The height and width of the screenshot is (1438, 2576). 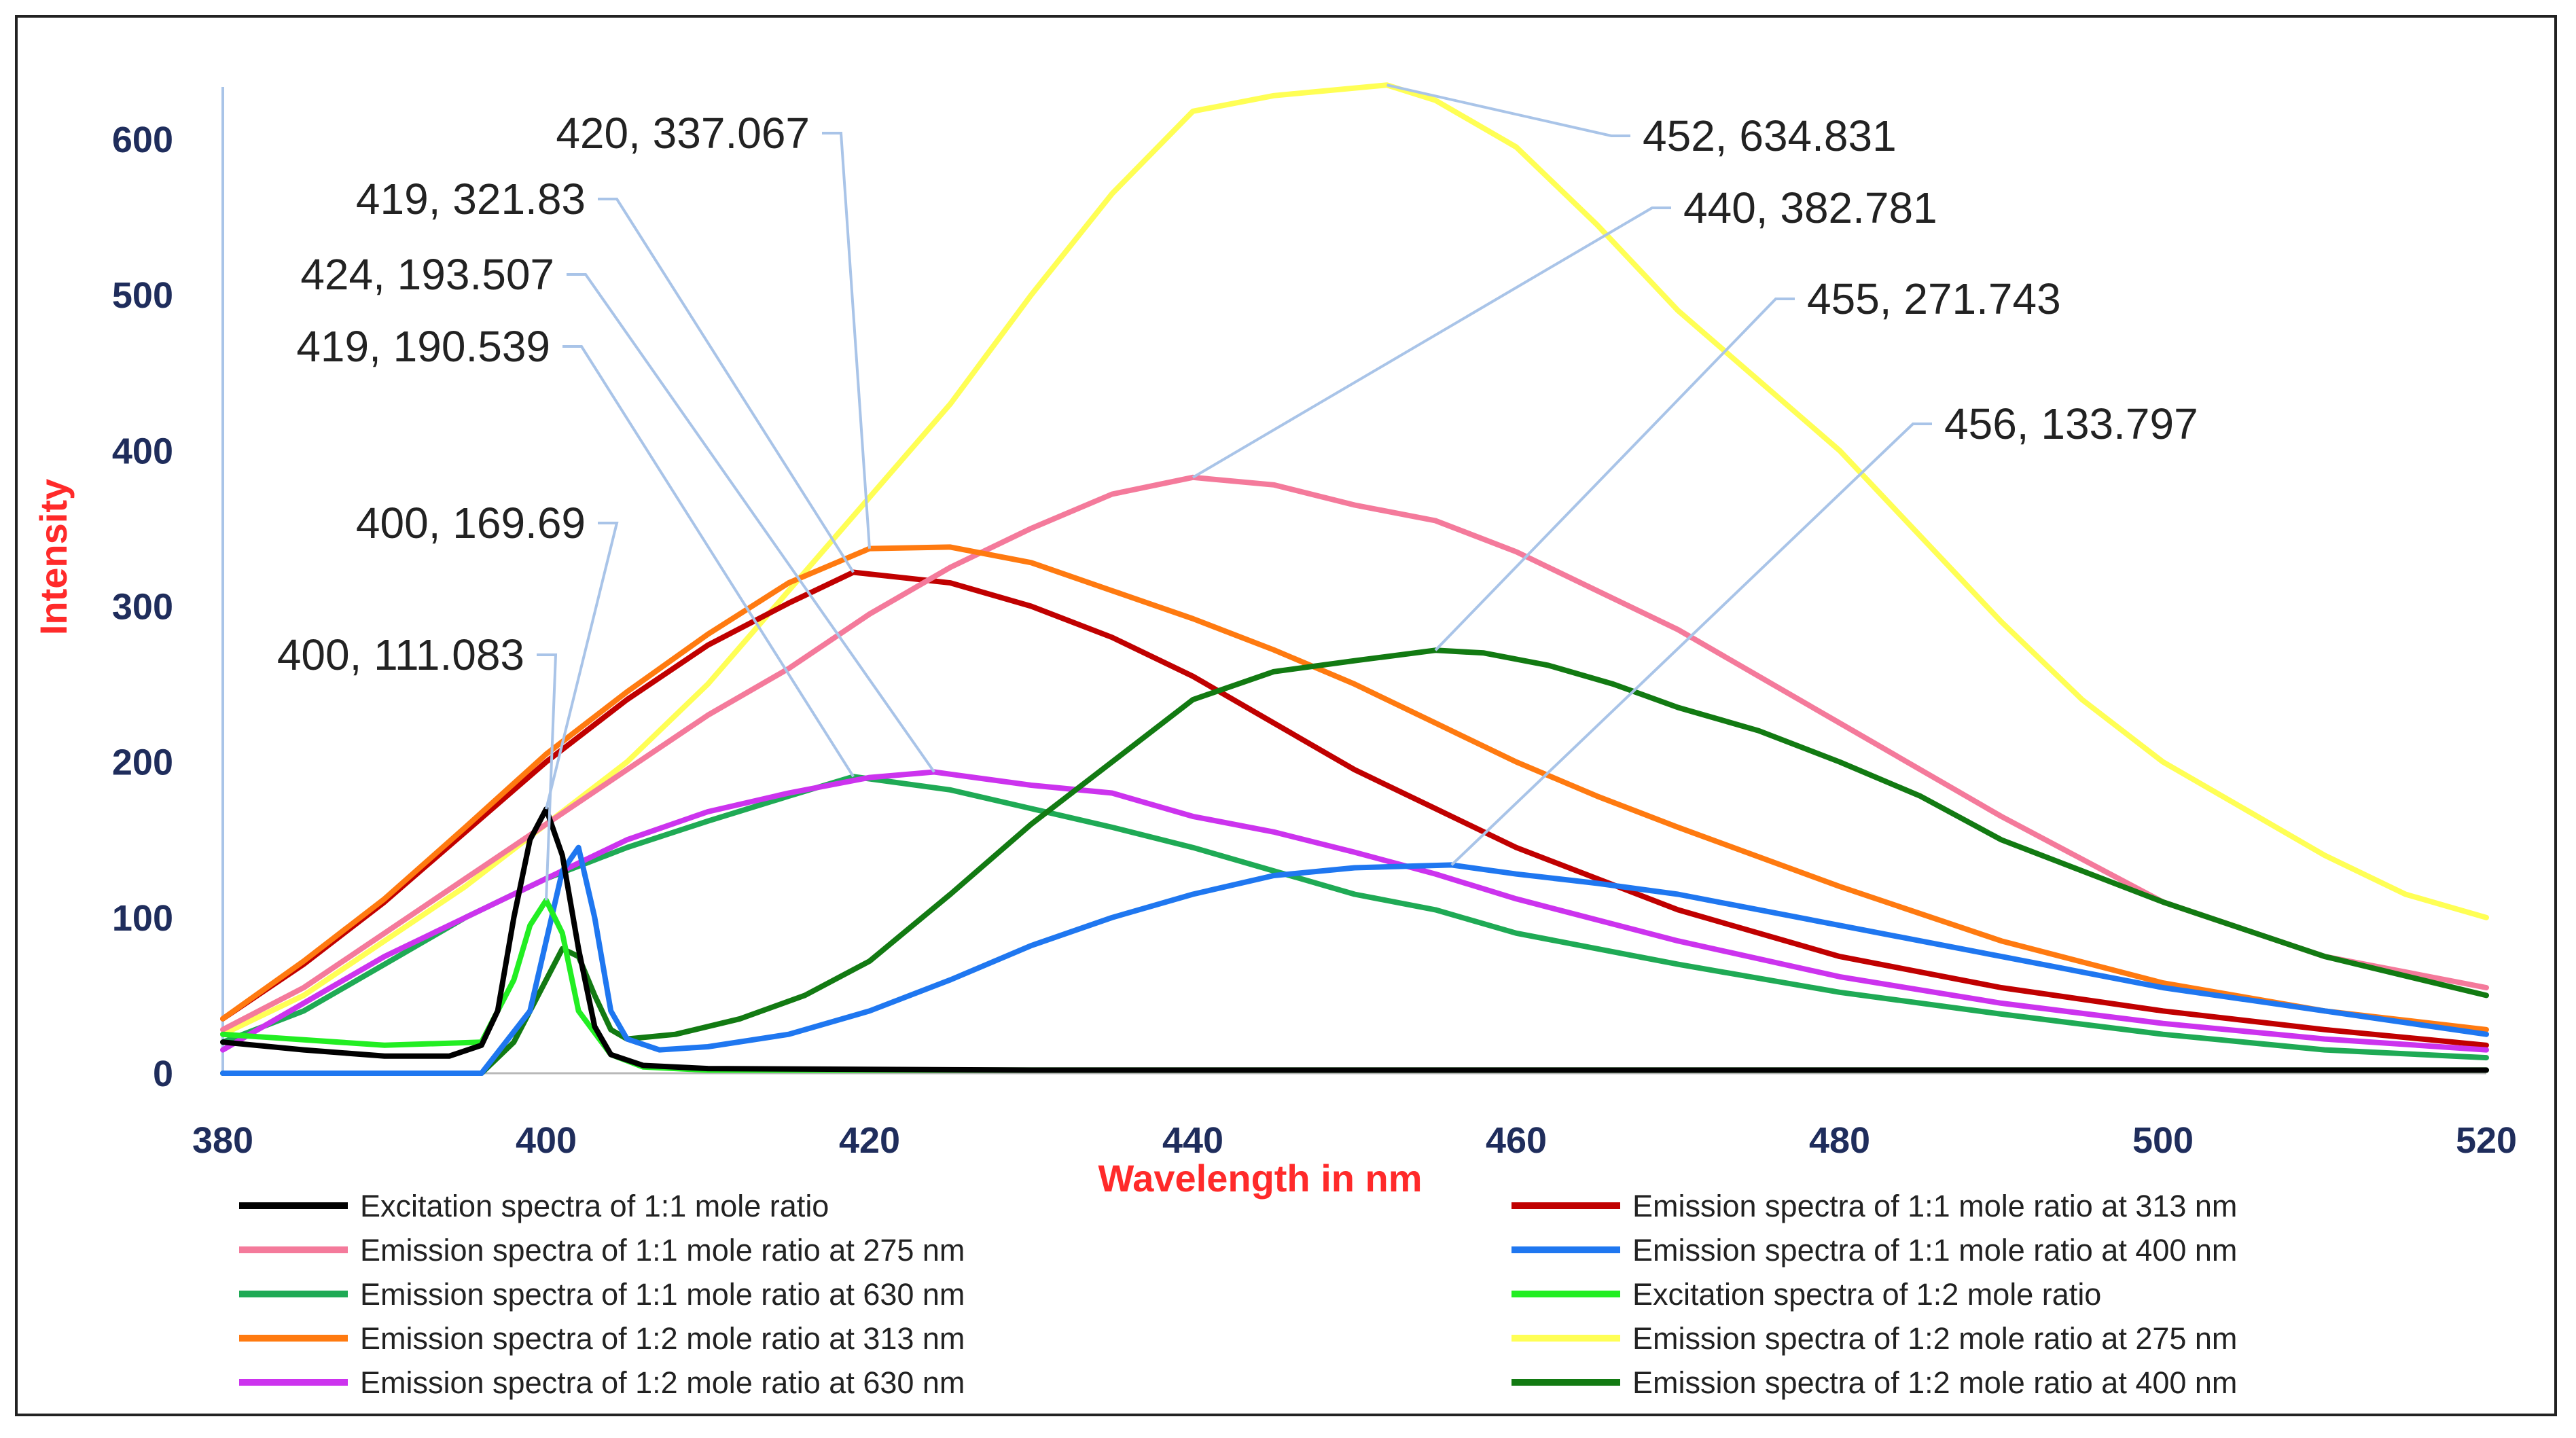 I want to click on legend-item: Excitation spectra of 1:1 mole ratio, so click(x=594, y=1206).